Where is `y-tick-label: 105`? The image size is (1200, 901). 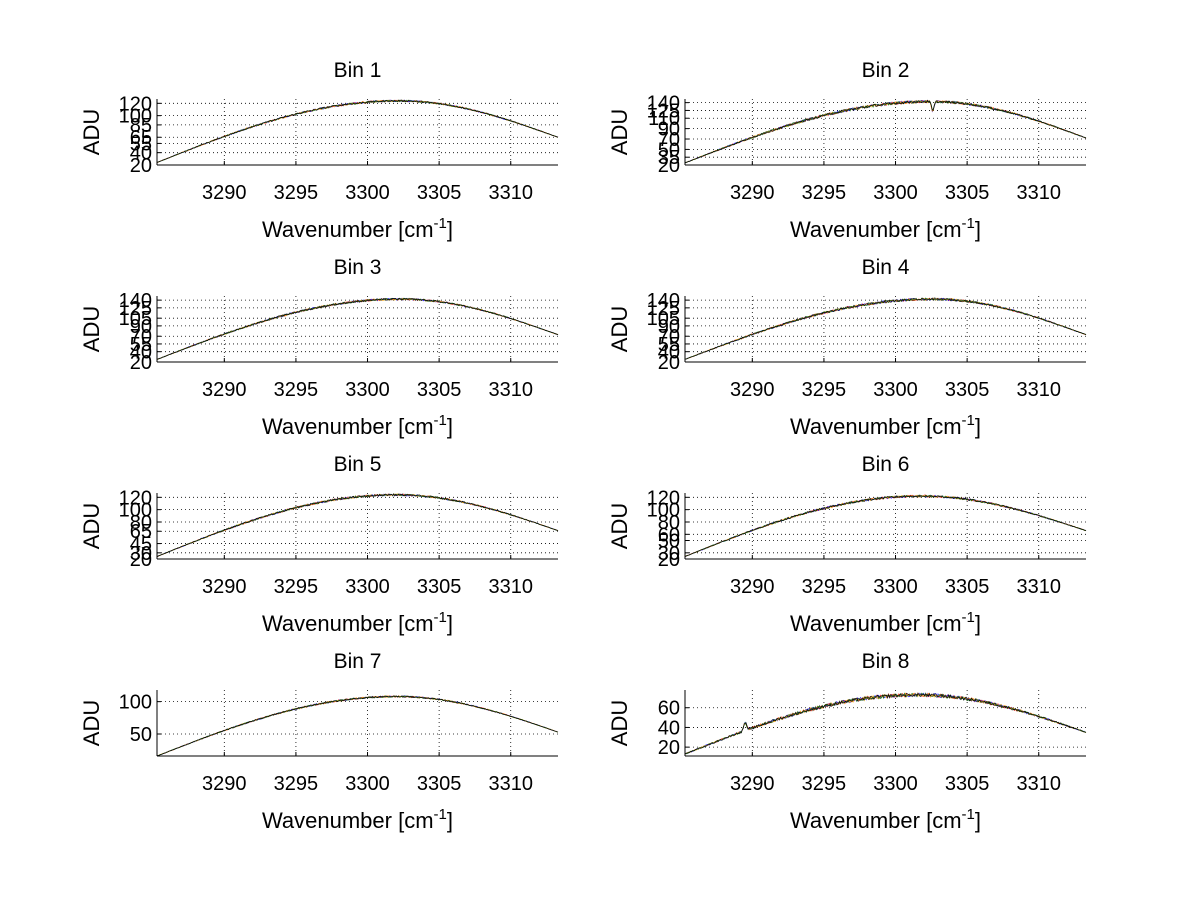
y-tick-label: 105 is located at coordinates (135, 319).